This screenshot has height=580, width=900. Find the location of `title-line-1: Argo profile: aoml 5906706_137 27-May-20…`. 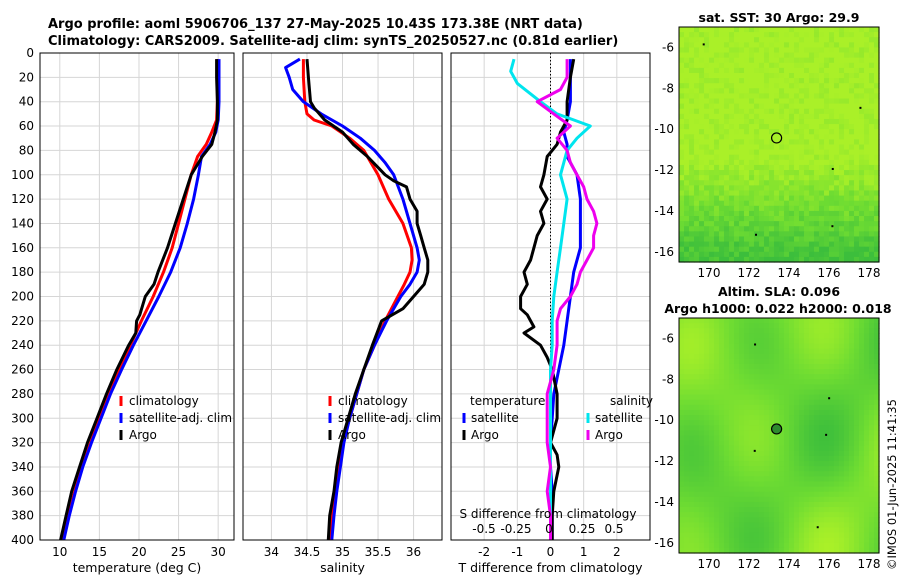

title-line-1: Argo profile: aoml 5906706_137 27-May-20… is located at coordinates (315, 24).